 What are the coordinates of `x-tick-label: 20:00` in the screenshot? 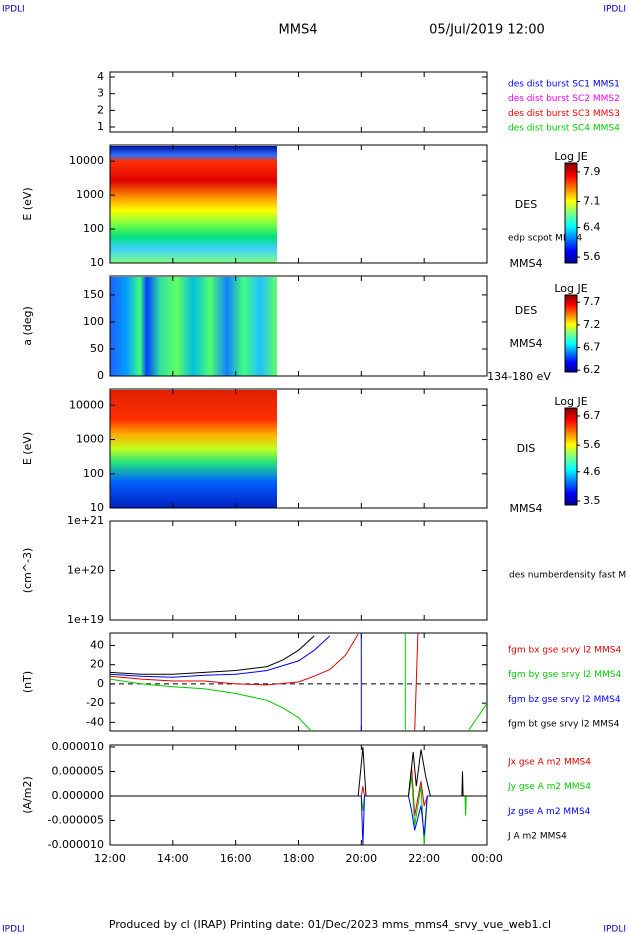 It's located at (361, 858).